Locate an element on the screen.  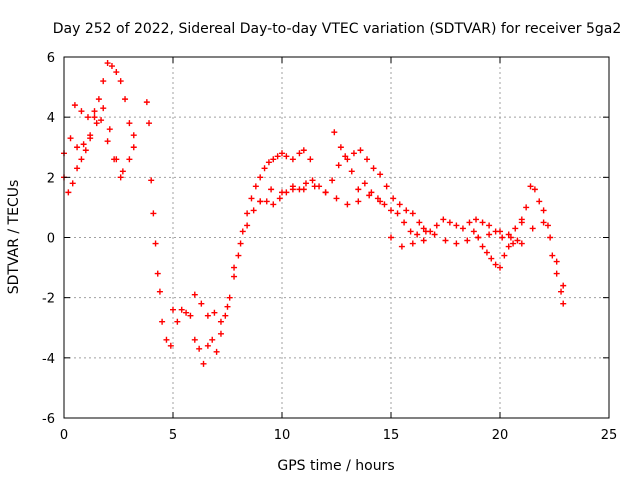
x-tick-label: 0 is located at coordinates (64, 435).